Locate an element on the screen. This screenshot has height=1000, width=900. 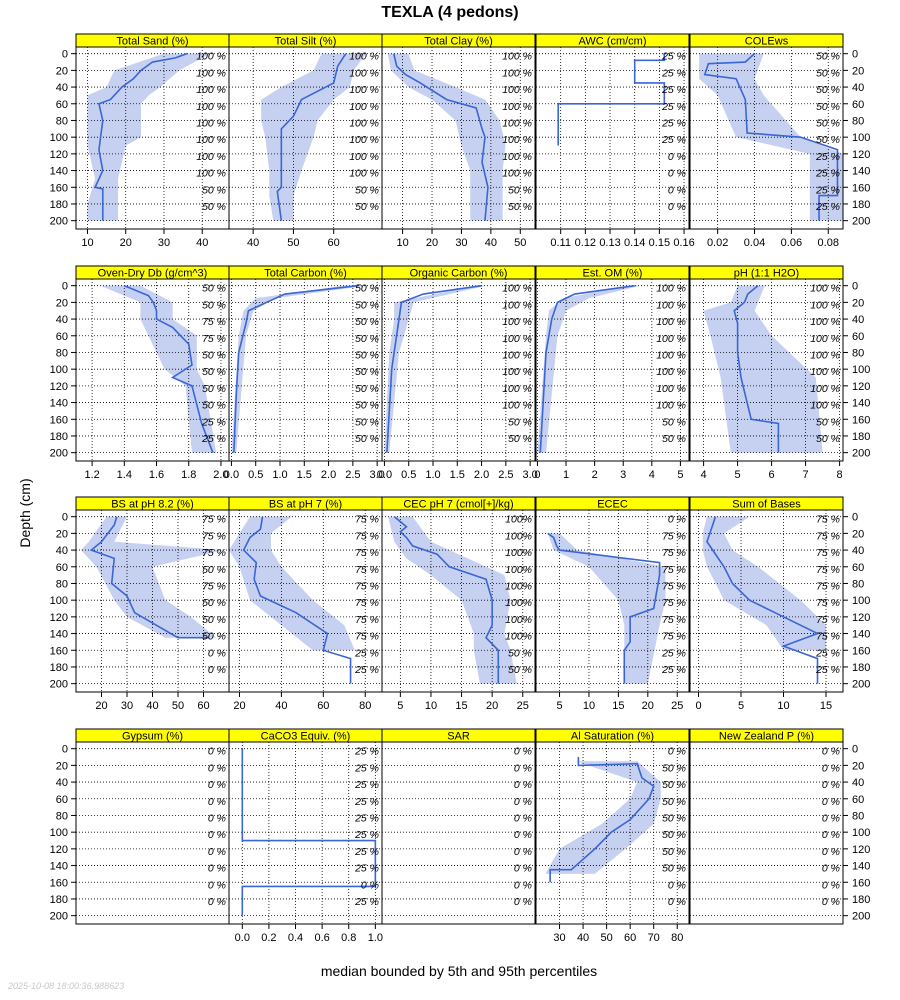
x-tick-label: 15 is located at coordinates (461, 706).